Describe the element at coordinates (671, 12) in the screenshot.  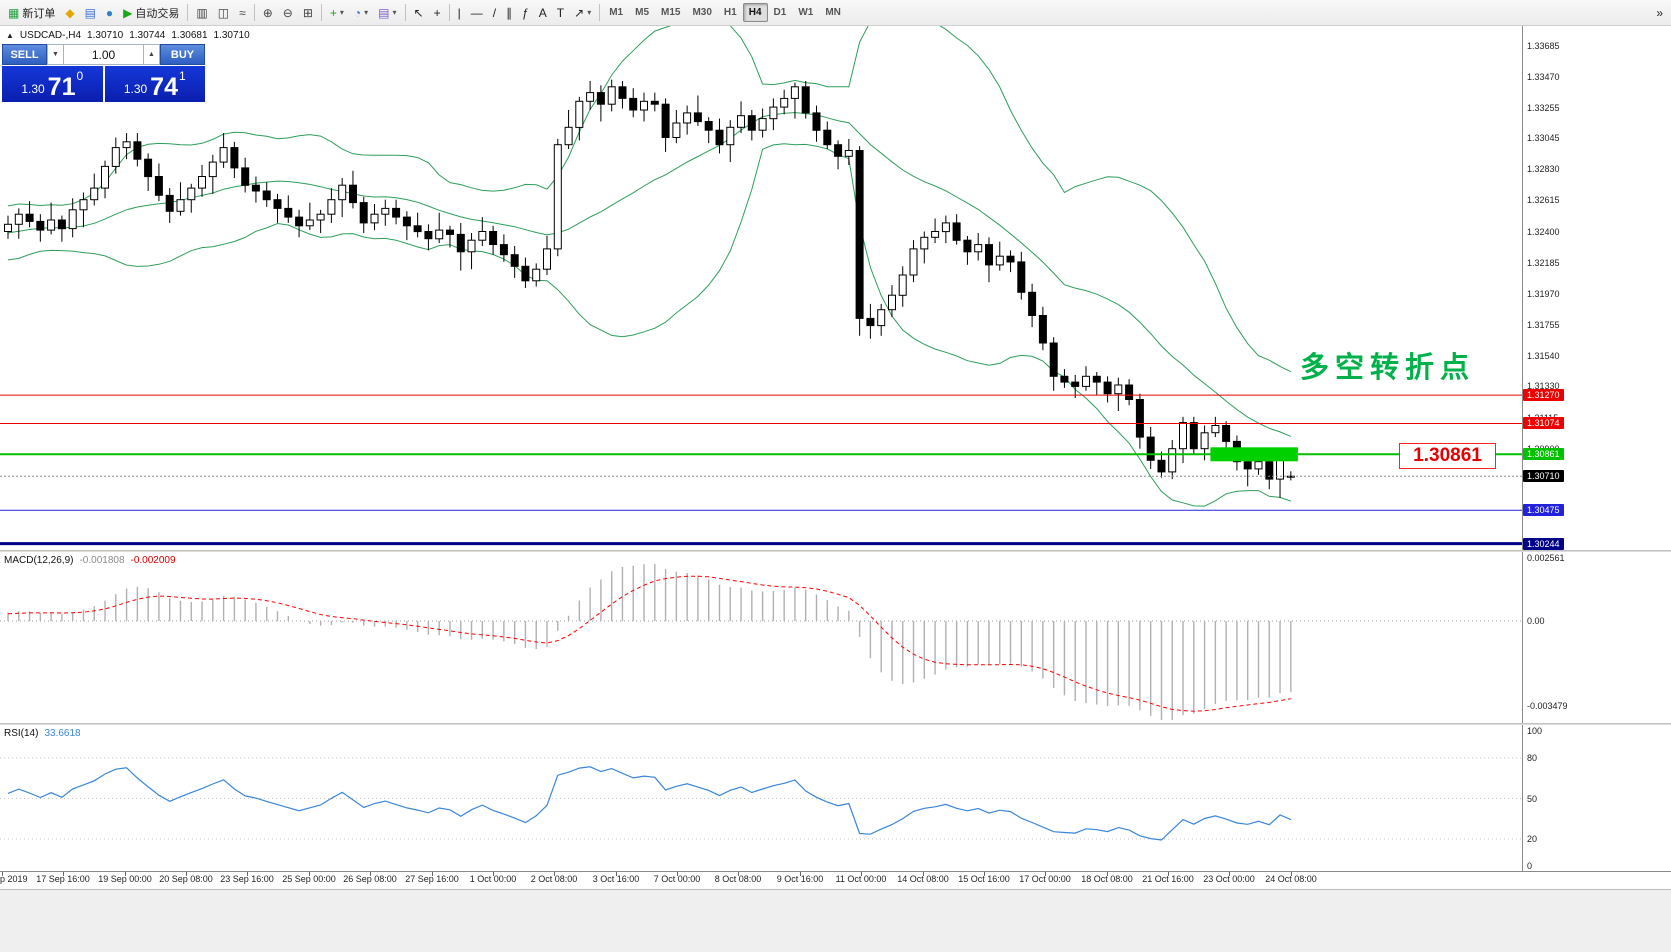
I see `timeframe-m15-button: M15` at that location.